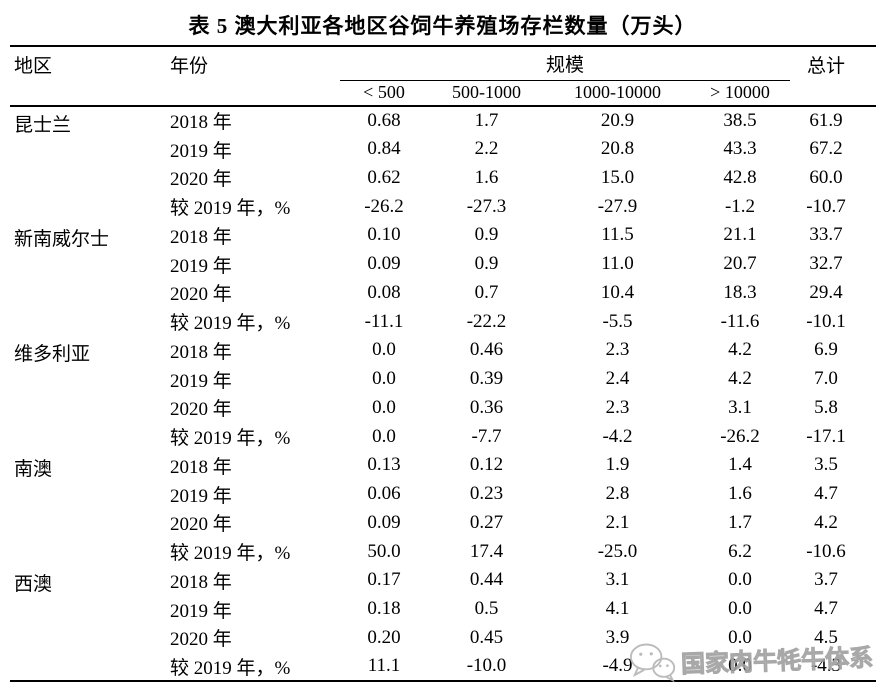 The image size is (885, 695). What do you see at coordinates (617, 666) in the screenshot?
I see `value-cell: -4.9` at bounding box center [617, 666].